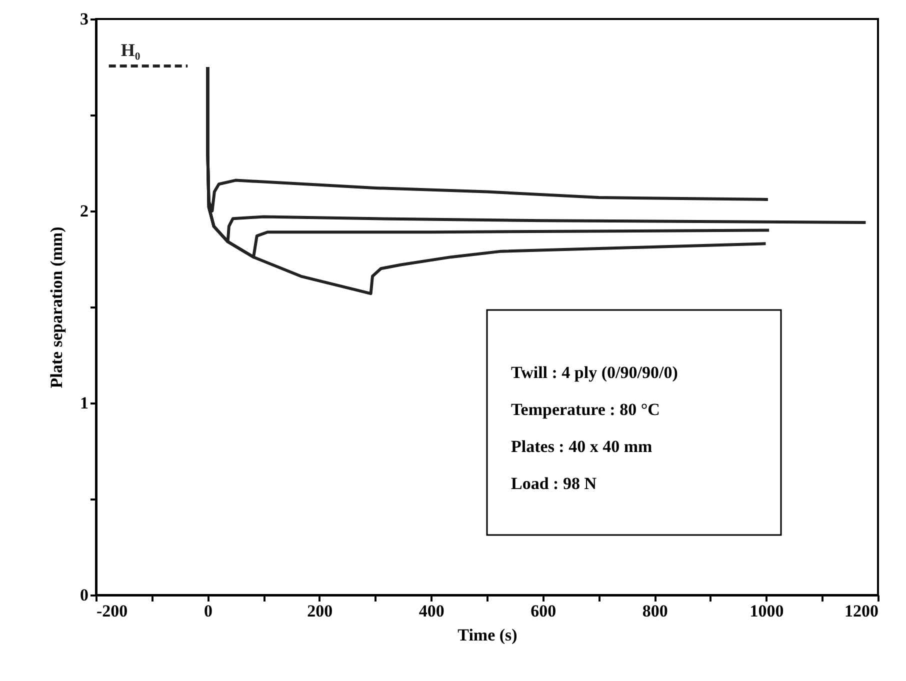 The height and width of the screenshot is (681, 906). What do you see at coordinates (320, 611) in the screenshot?
I see `x-tick-label: 200` at bounding box center [320, 611].